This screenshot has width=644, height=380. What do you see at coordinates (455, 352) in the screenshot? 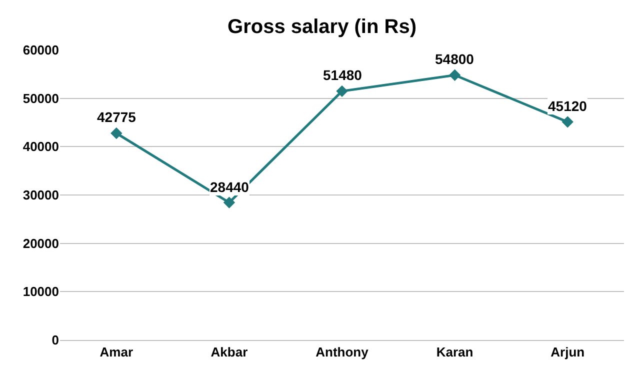
I see `x-tick-label: Karan` at bounding box center [455, 352].